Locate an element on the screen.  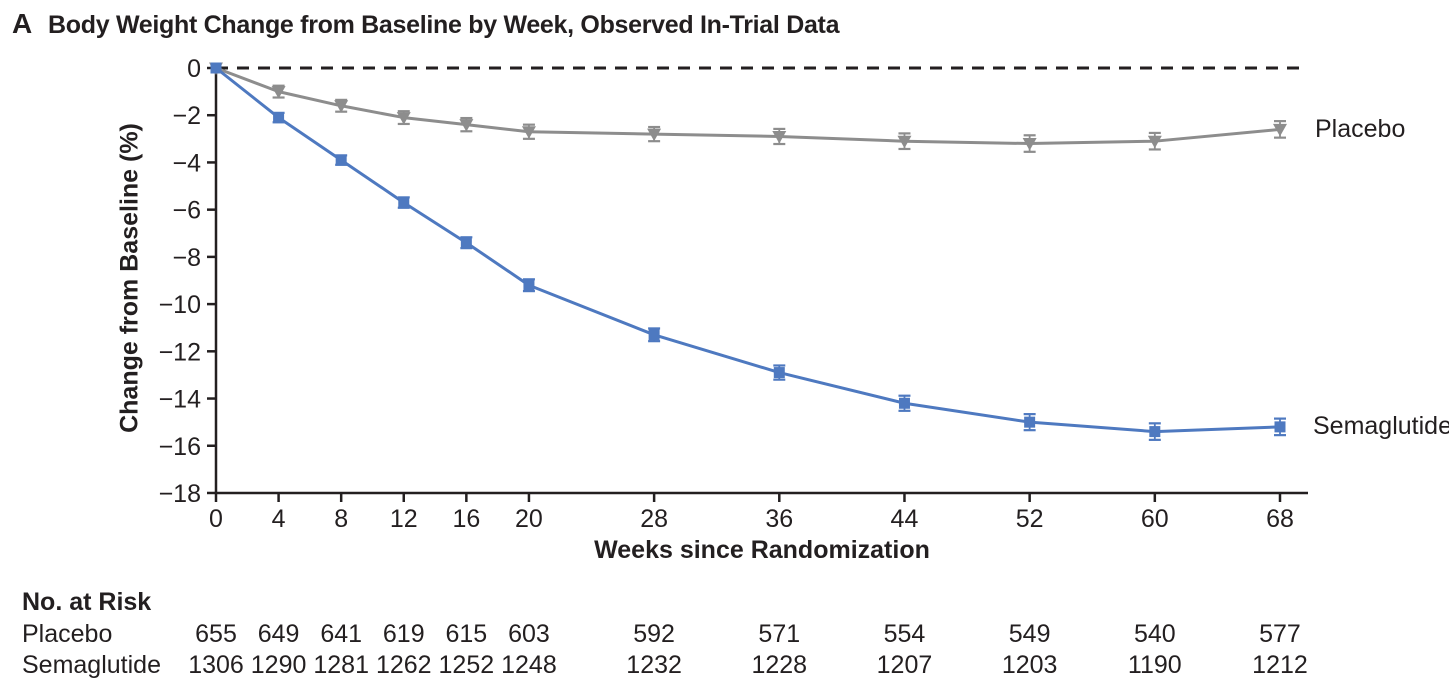
at-risk-value: 1290 is located at coordinates (278, 665).